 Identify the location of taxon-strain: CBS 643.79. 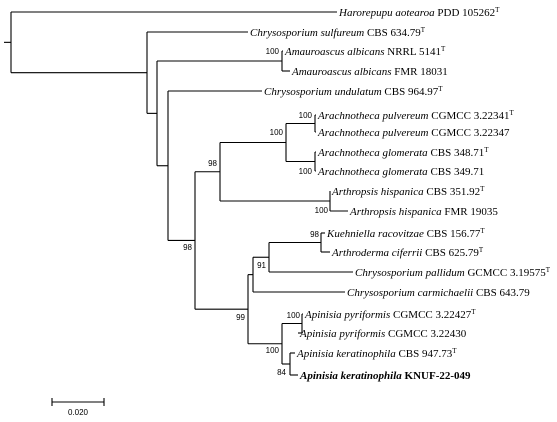
(501, 293).